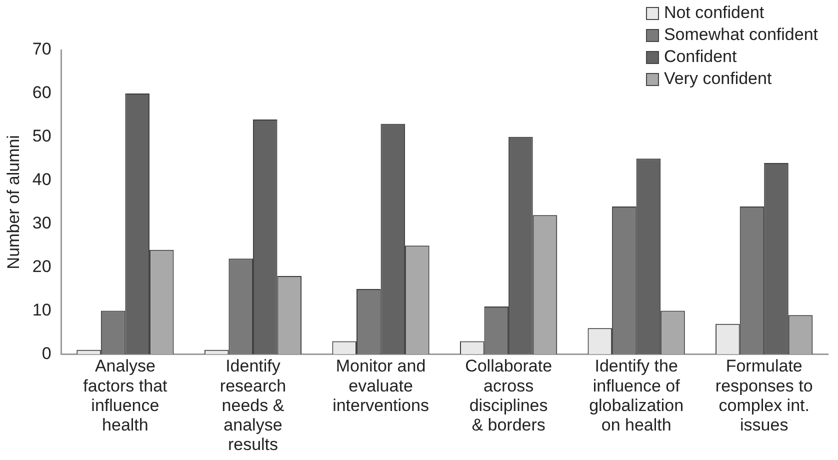 This screenshot has width=838, height=460. I want to click on y-tick-label: 60, so click(42, 92).